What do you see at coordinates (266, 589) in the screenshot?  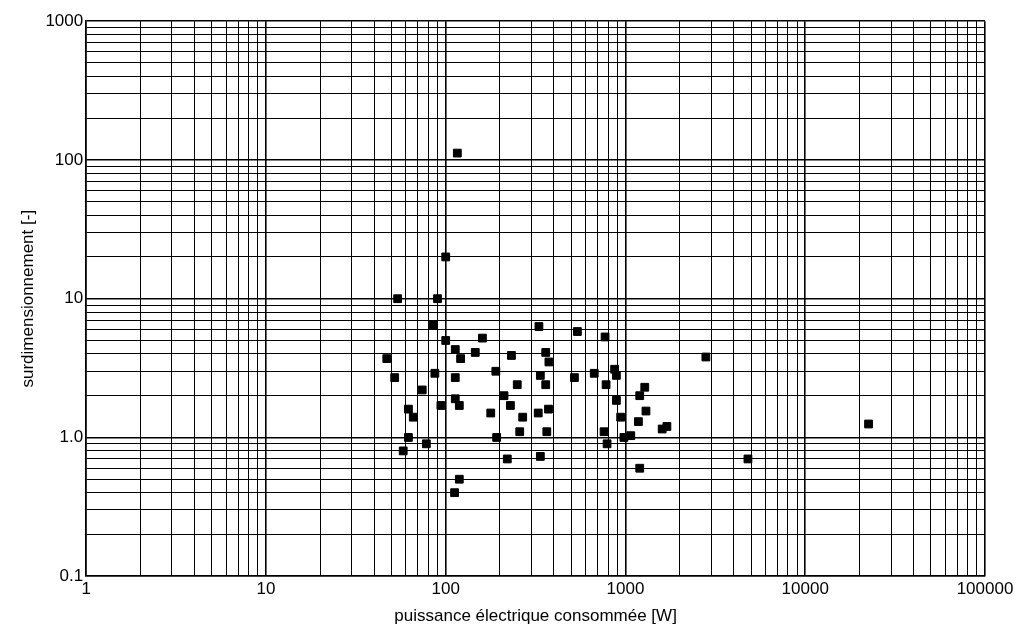 I see `x-tick-label: 10` at bounding box center [266, 589].